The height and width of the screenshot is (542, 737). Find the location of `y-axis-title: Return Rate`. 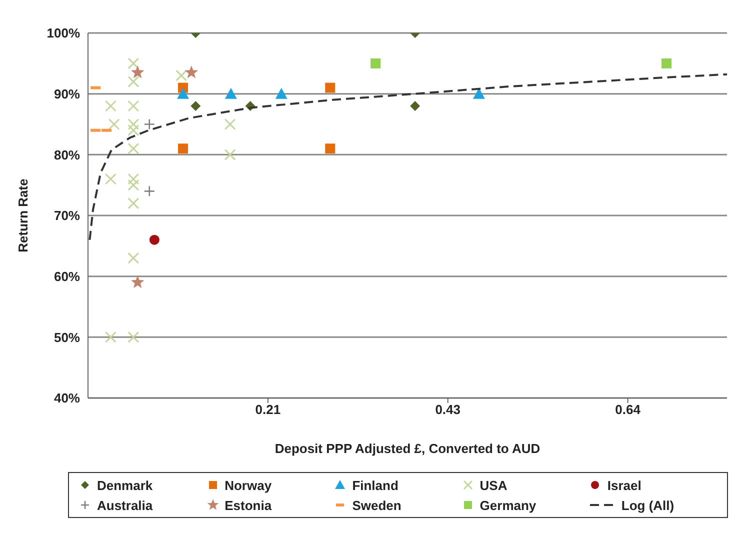

y-axis-title: Return Rate is located at coordinates (23, 215).